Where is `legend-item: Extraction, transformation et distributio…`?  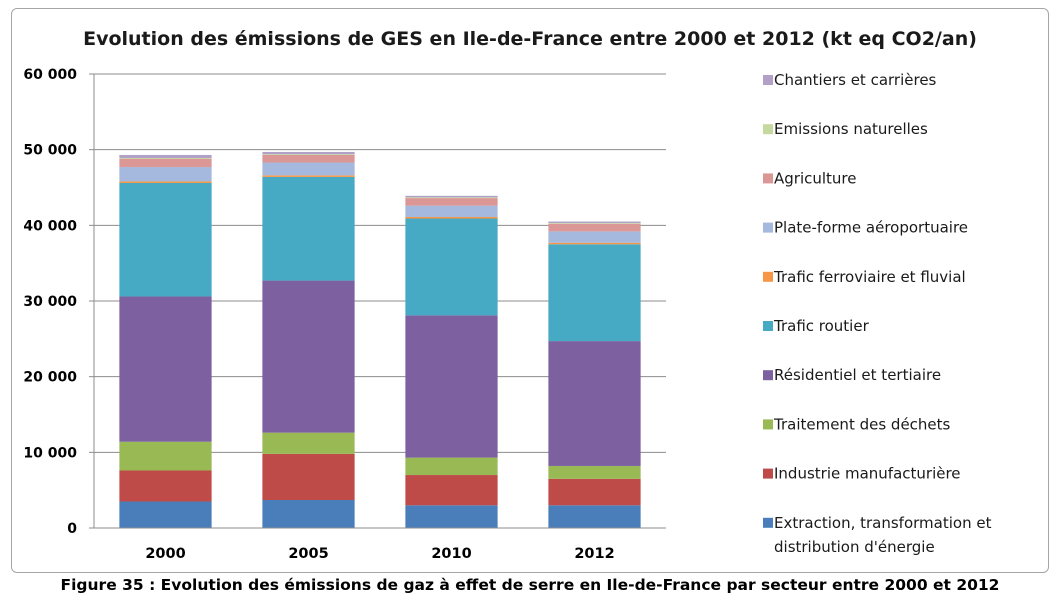
legend-item: Extraction, transformation et distributio… is located at coordinates (877, 535).